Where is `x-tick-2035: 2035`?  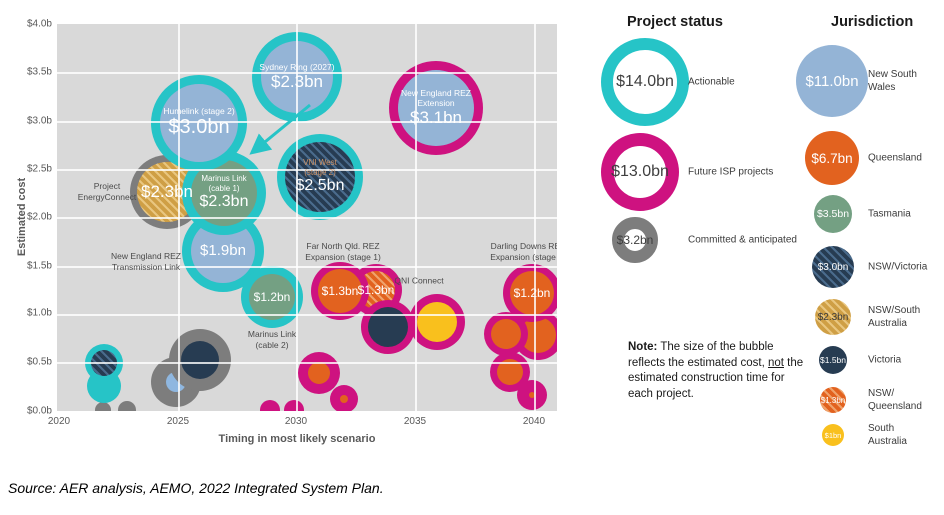 x-tick-2035: 2035 is located at coordinates (415, 421).